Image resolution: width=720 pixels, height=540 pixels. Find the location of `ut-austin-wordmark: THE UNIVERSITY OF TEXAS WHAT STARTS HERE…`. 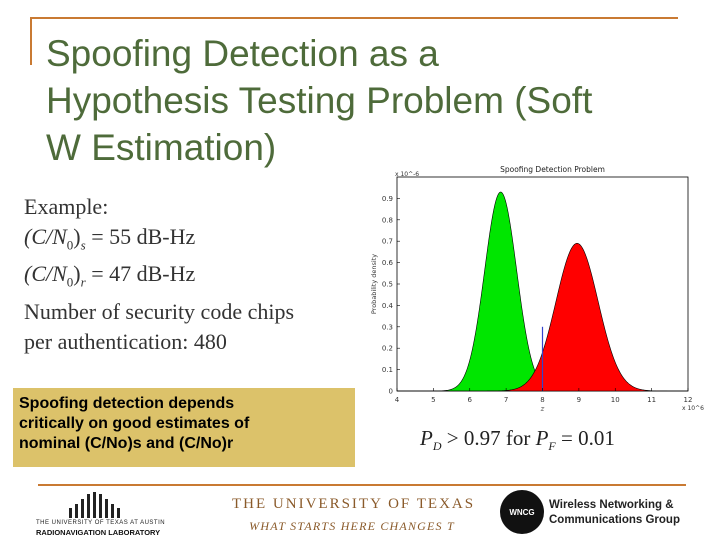

ut-austin-wordmark: THE UNIVERSITY OF TEXAS WHAT STARTS HERE… is located at coordinates (354, 515).